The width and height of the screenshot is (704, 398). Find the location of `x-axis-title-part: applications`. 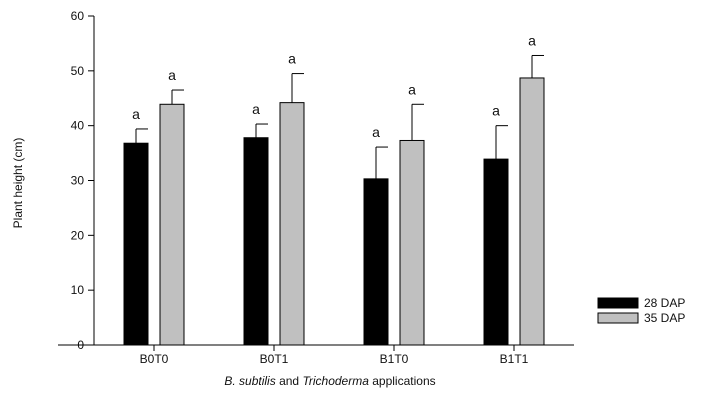

x-axis-title-part: applications is located at coordinates (402, 381).